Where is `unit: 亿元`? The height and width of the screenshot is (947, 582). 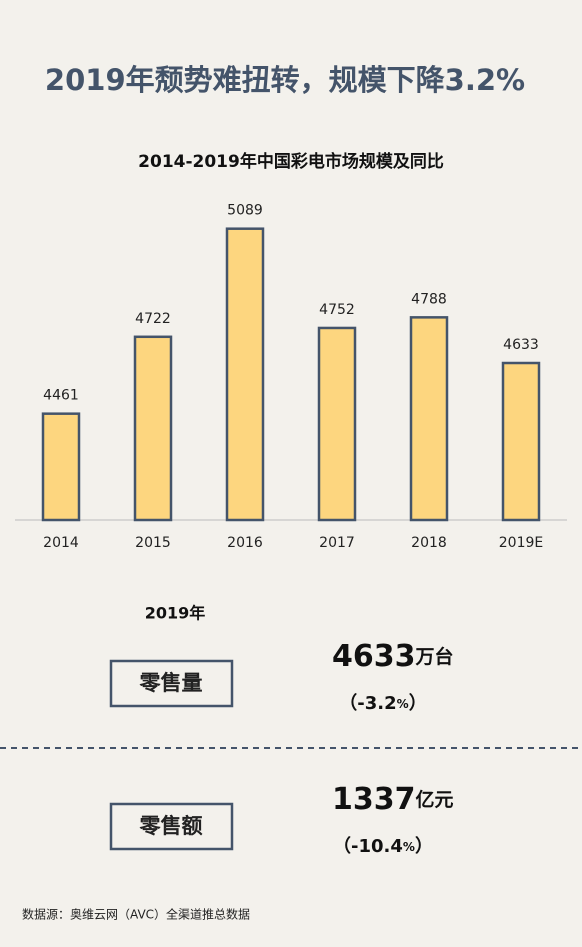
unit: 亿元 is located at coordinates (435, 799).